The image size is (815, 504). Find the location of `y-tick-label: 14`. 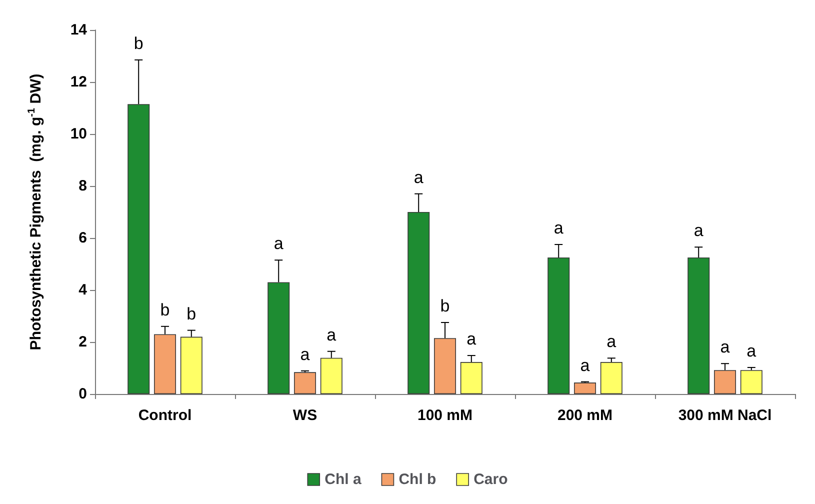

y-tick-label: 14 is located at coordinates (79, 30).